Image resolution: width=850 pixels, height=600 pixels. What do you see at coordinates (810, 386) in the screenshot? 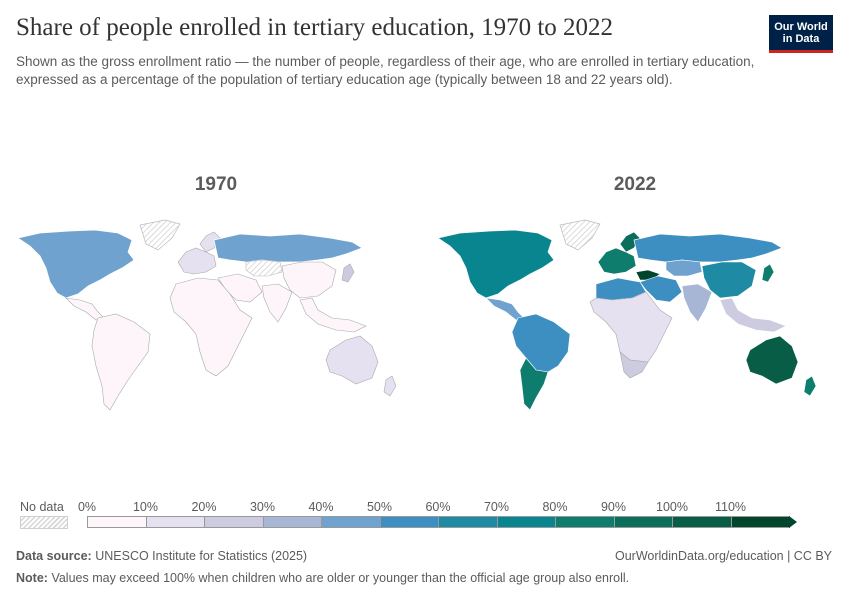
I see `region-new-zealand-2022` at bounding box center [810, 386].